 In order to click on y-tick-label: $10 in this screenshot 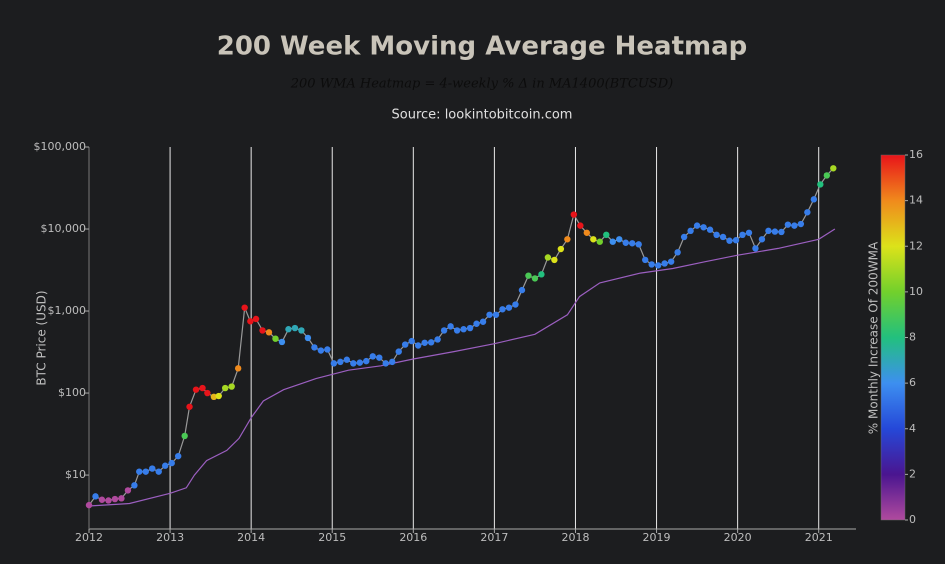, I will do `click(75, 474)`.